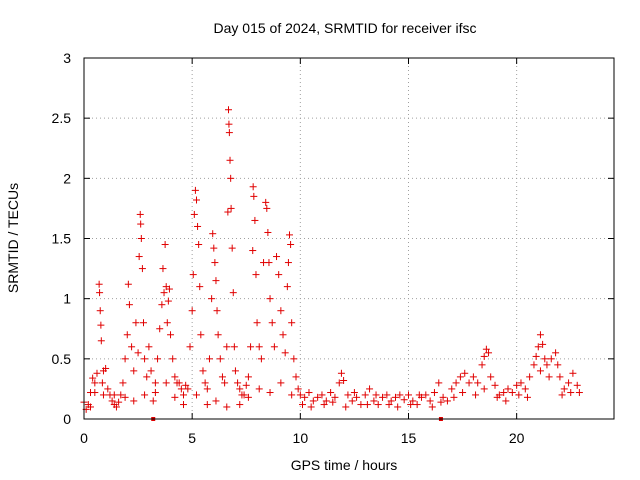 The height and width of the screenshot is (480, 640). I want to click on y-tick-label: 3, so click(67, 58).